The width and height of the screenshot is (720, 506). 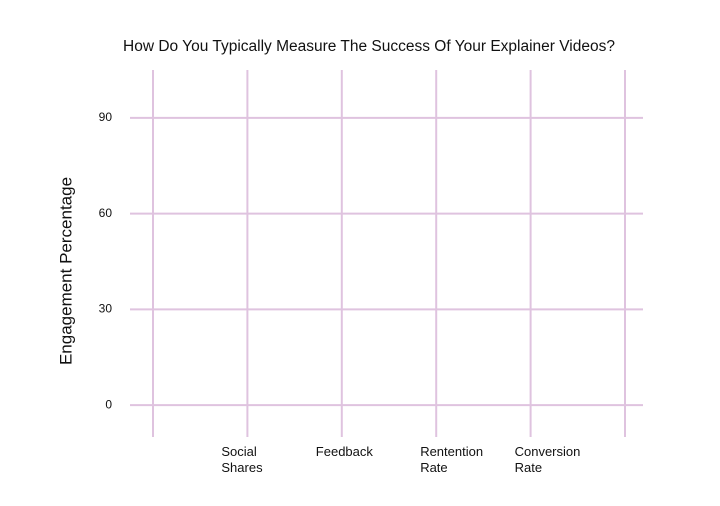 I want to click on y-tick-label: 60, so click(x=106, y=213).